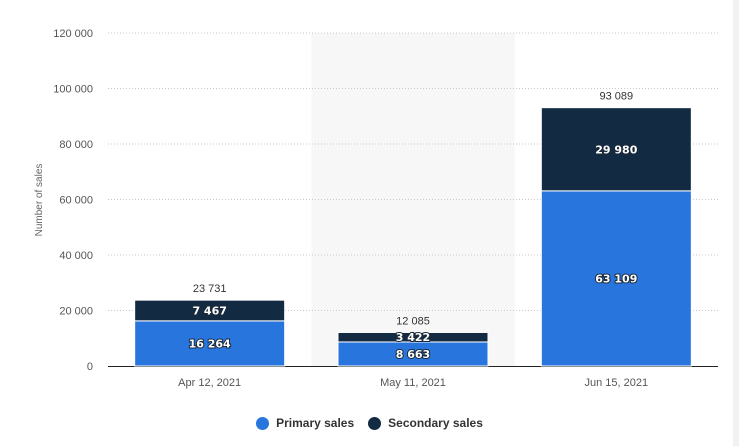  Describe the element at coordinates (90, 367) in the screenshot. I see `y-tick-label: 0` at that location.